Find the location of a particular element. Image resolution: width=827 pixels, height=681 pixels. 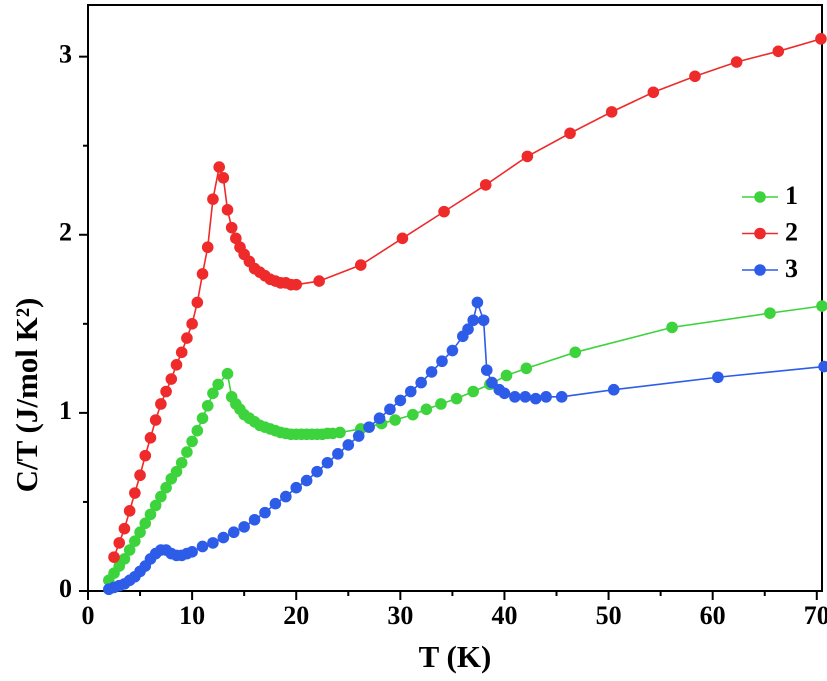

x-tick-label: 0 is located at coordinates (88, 615).